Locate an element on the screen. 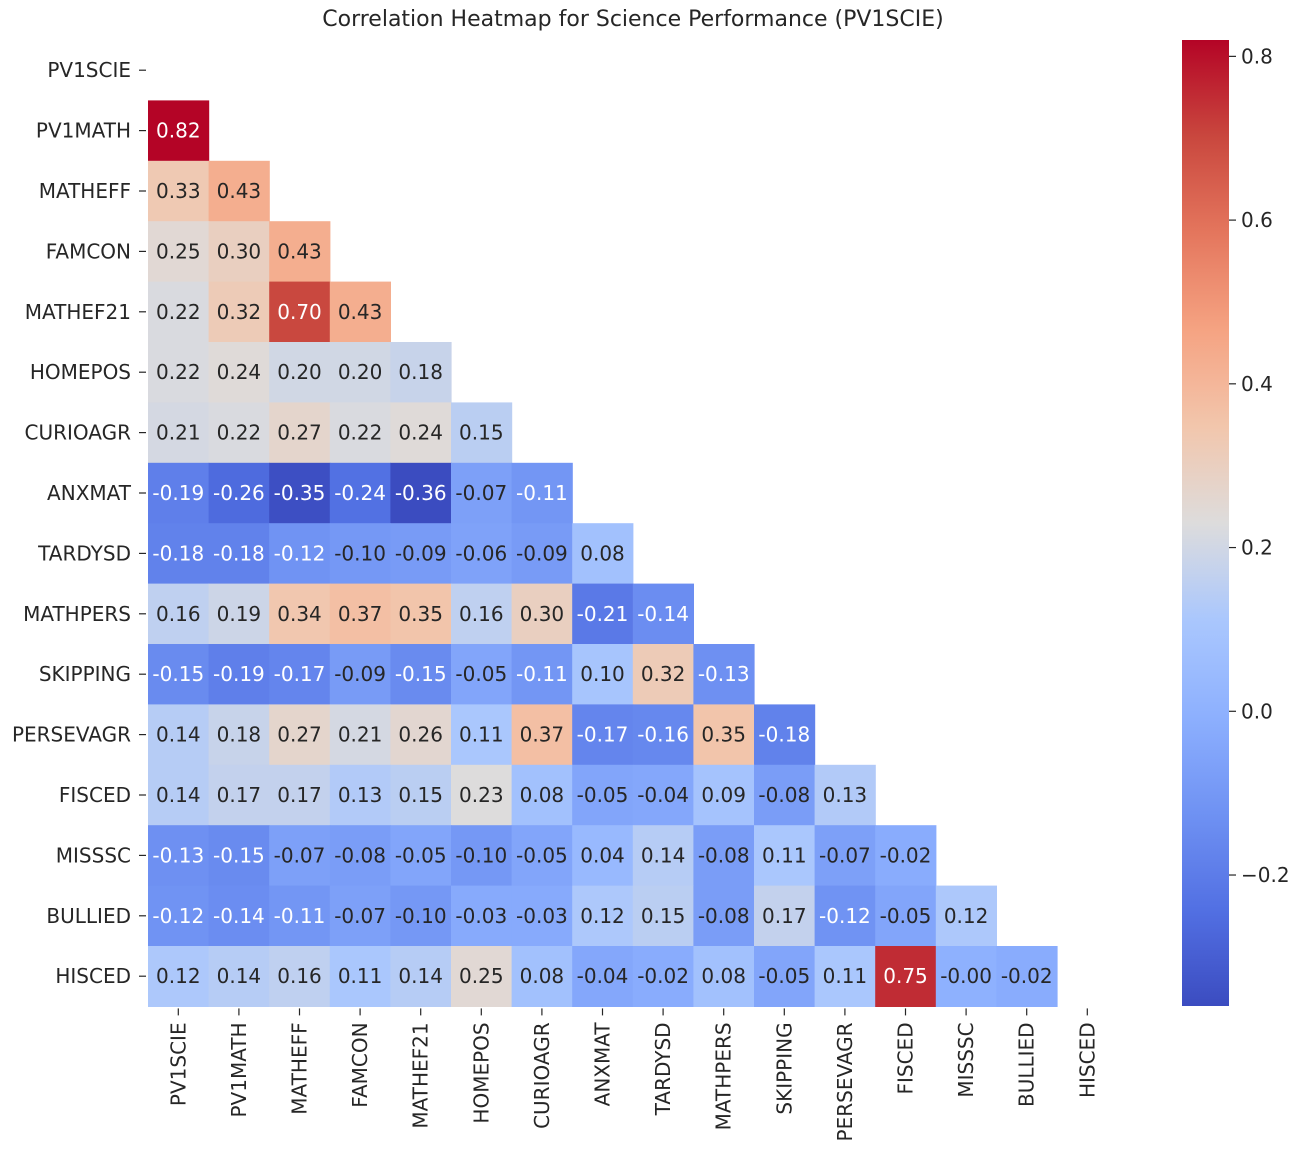 This screenshot has height=1160, width=1298. cell-value-label: 0.37 is located at coordinates (360, 614).